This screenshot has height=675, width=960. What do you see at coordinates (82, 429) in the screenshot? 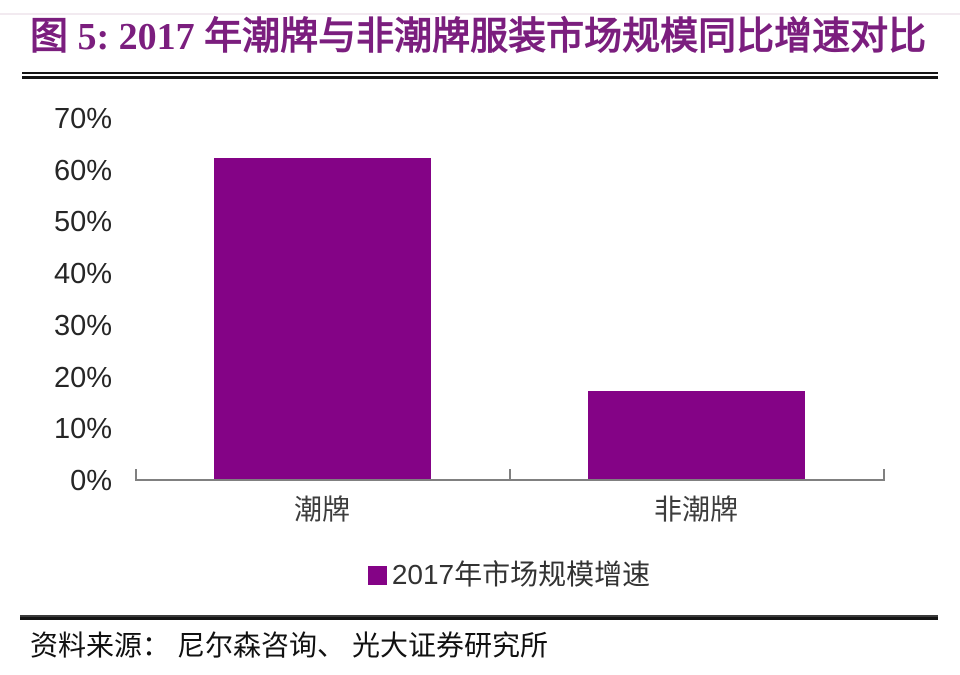
I see `y-axis-tick-label: 10%` at bounding box center [82, 429].